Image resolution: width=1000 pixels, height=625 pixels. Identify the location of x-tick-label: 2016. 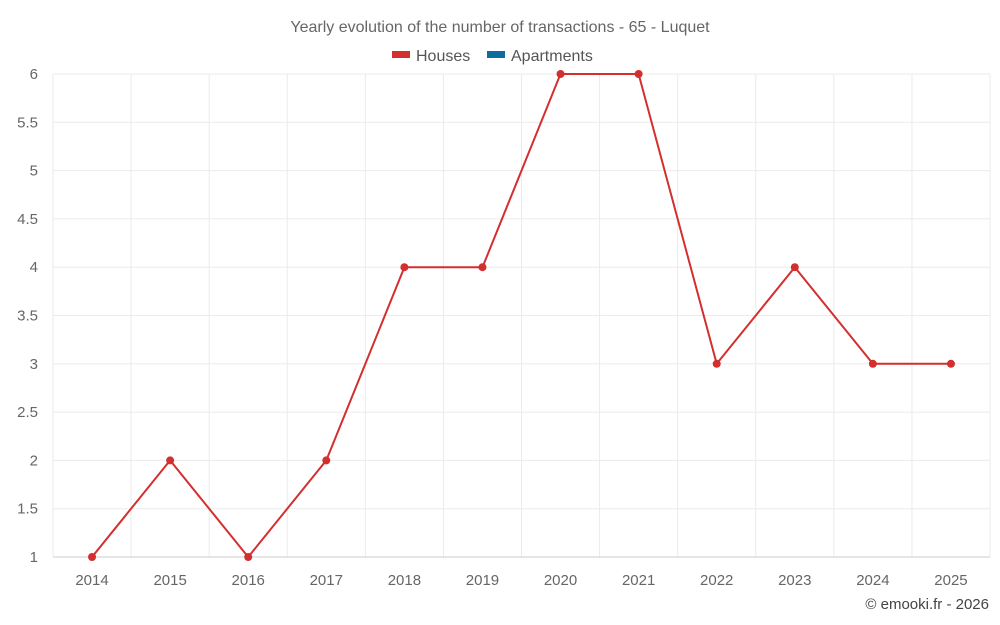
(248, 580).